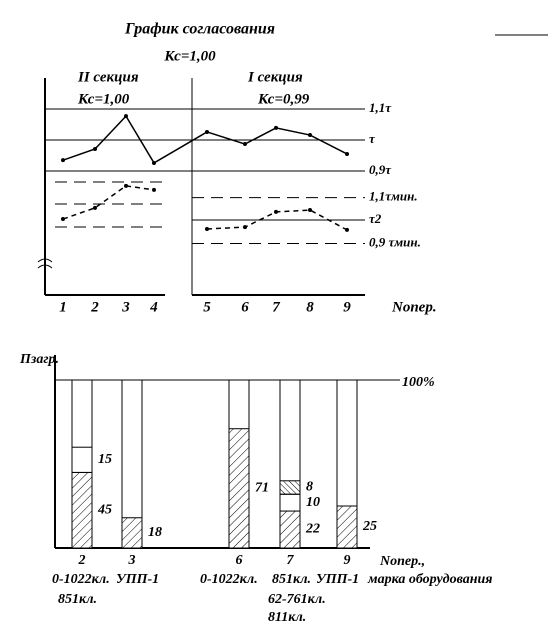 The width and height of the screenshot is (549, 640). I want to click on x-tick-label: 4, so click(153, 307).